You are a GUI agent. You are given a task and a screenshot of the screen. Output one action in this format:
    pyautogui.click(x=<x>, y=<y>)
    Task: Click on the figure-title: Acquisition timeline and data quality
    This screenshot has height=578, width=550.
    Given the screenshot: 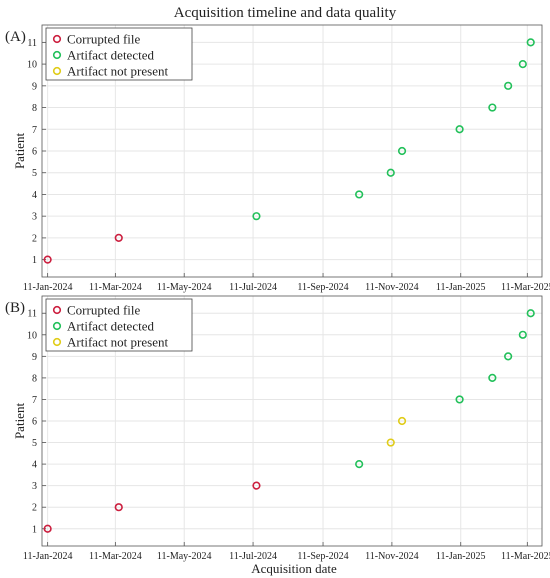 What is the action you would take?
    pyautogui.click(x=285, y=13)
    